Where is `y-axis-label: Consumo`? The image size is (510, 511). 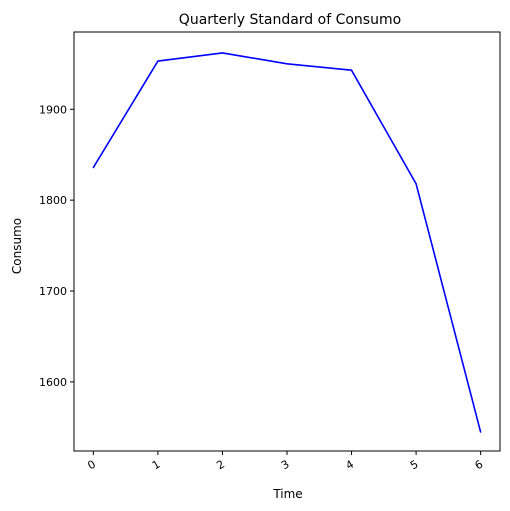 y-axis-label: Consumo is located at coordinates (17, 246).